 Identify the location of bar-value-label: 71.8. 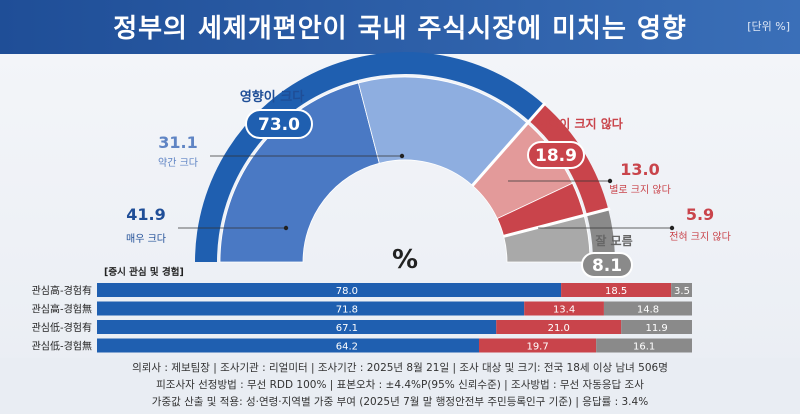
(347, 310).